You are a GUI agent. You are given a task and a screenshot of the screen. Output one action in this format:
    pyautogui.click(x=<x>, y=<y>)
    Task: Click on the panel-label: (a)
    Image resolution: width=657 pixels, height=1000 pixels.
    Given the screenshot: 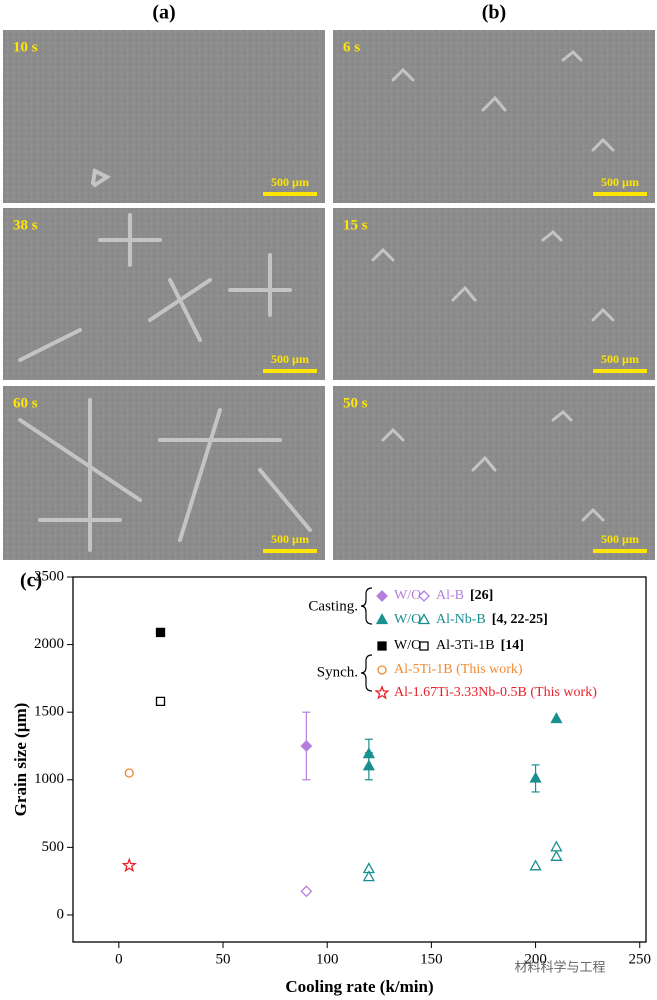 What is the action you would take?
    pyautogui.click(x=163, y=13)
    